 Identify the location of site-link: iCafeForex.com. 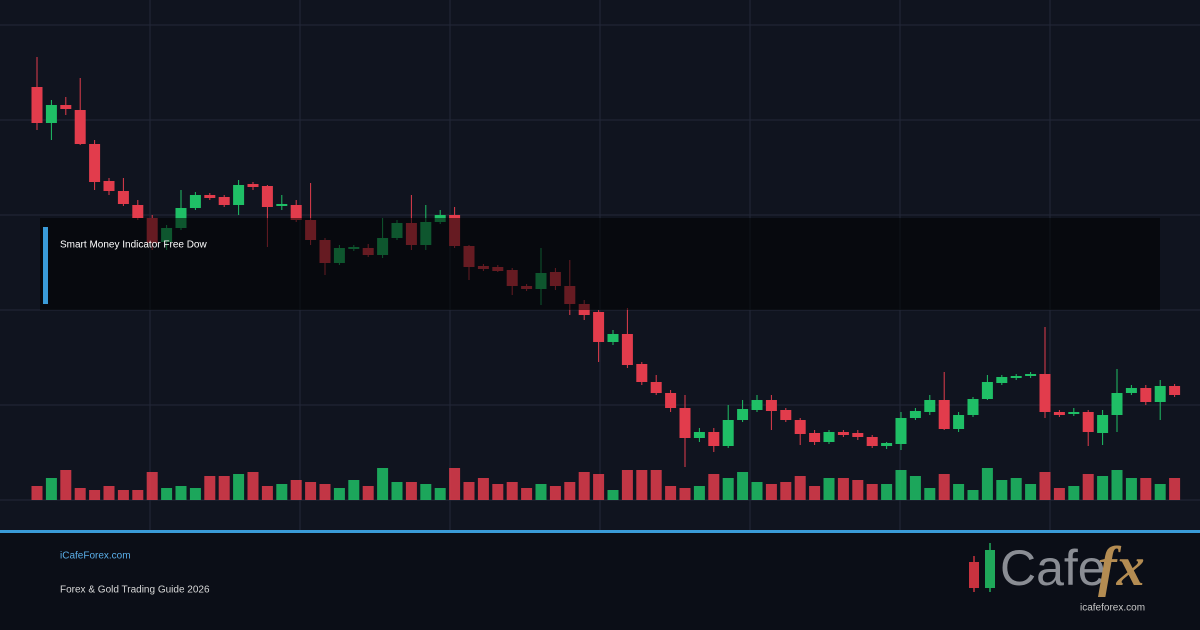
(95, 556).